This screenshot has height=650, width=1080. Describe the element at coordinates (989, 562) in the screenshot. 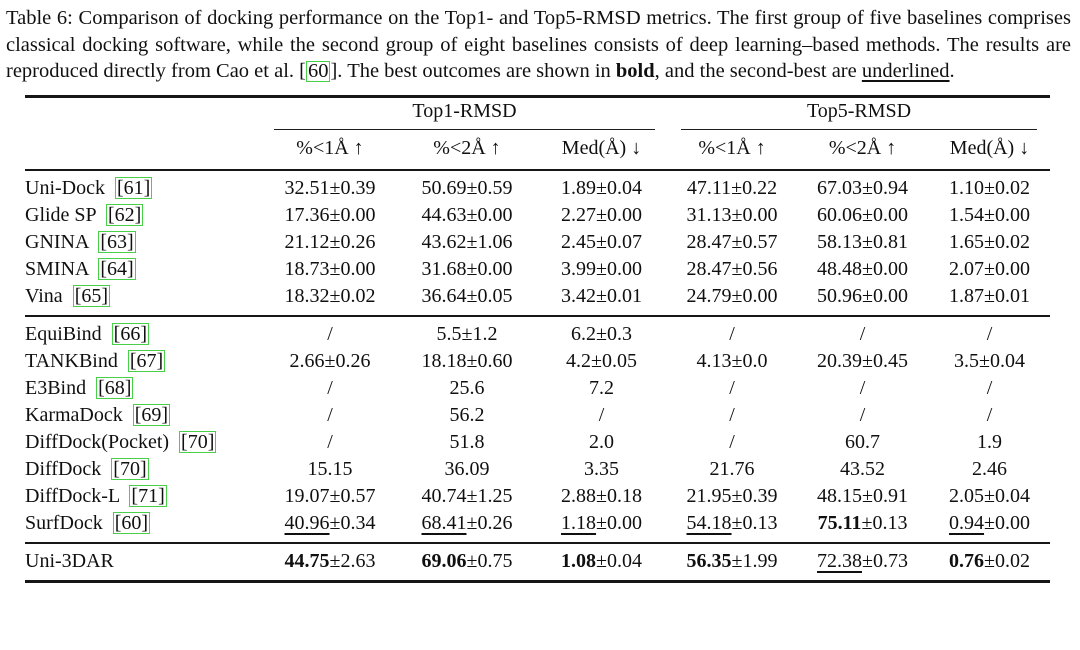

I see `value-cell: 0.76±0.02` at that location.